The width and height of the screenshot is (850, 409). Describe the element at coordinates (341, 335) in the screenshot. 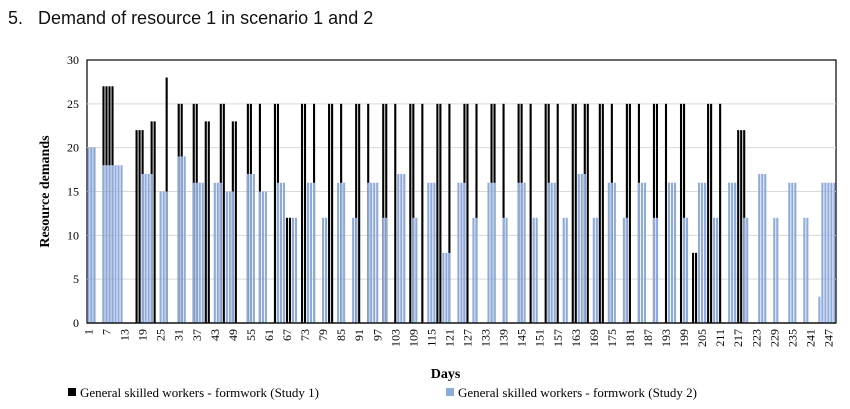

I see `x-tick-label: 85` at that location.